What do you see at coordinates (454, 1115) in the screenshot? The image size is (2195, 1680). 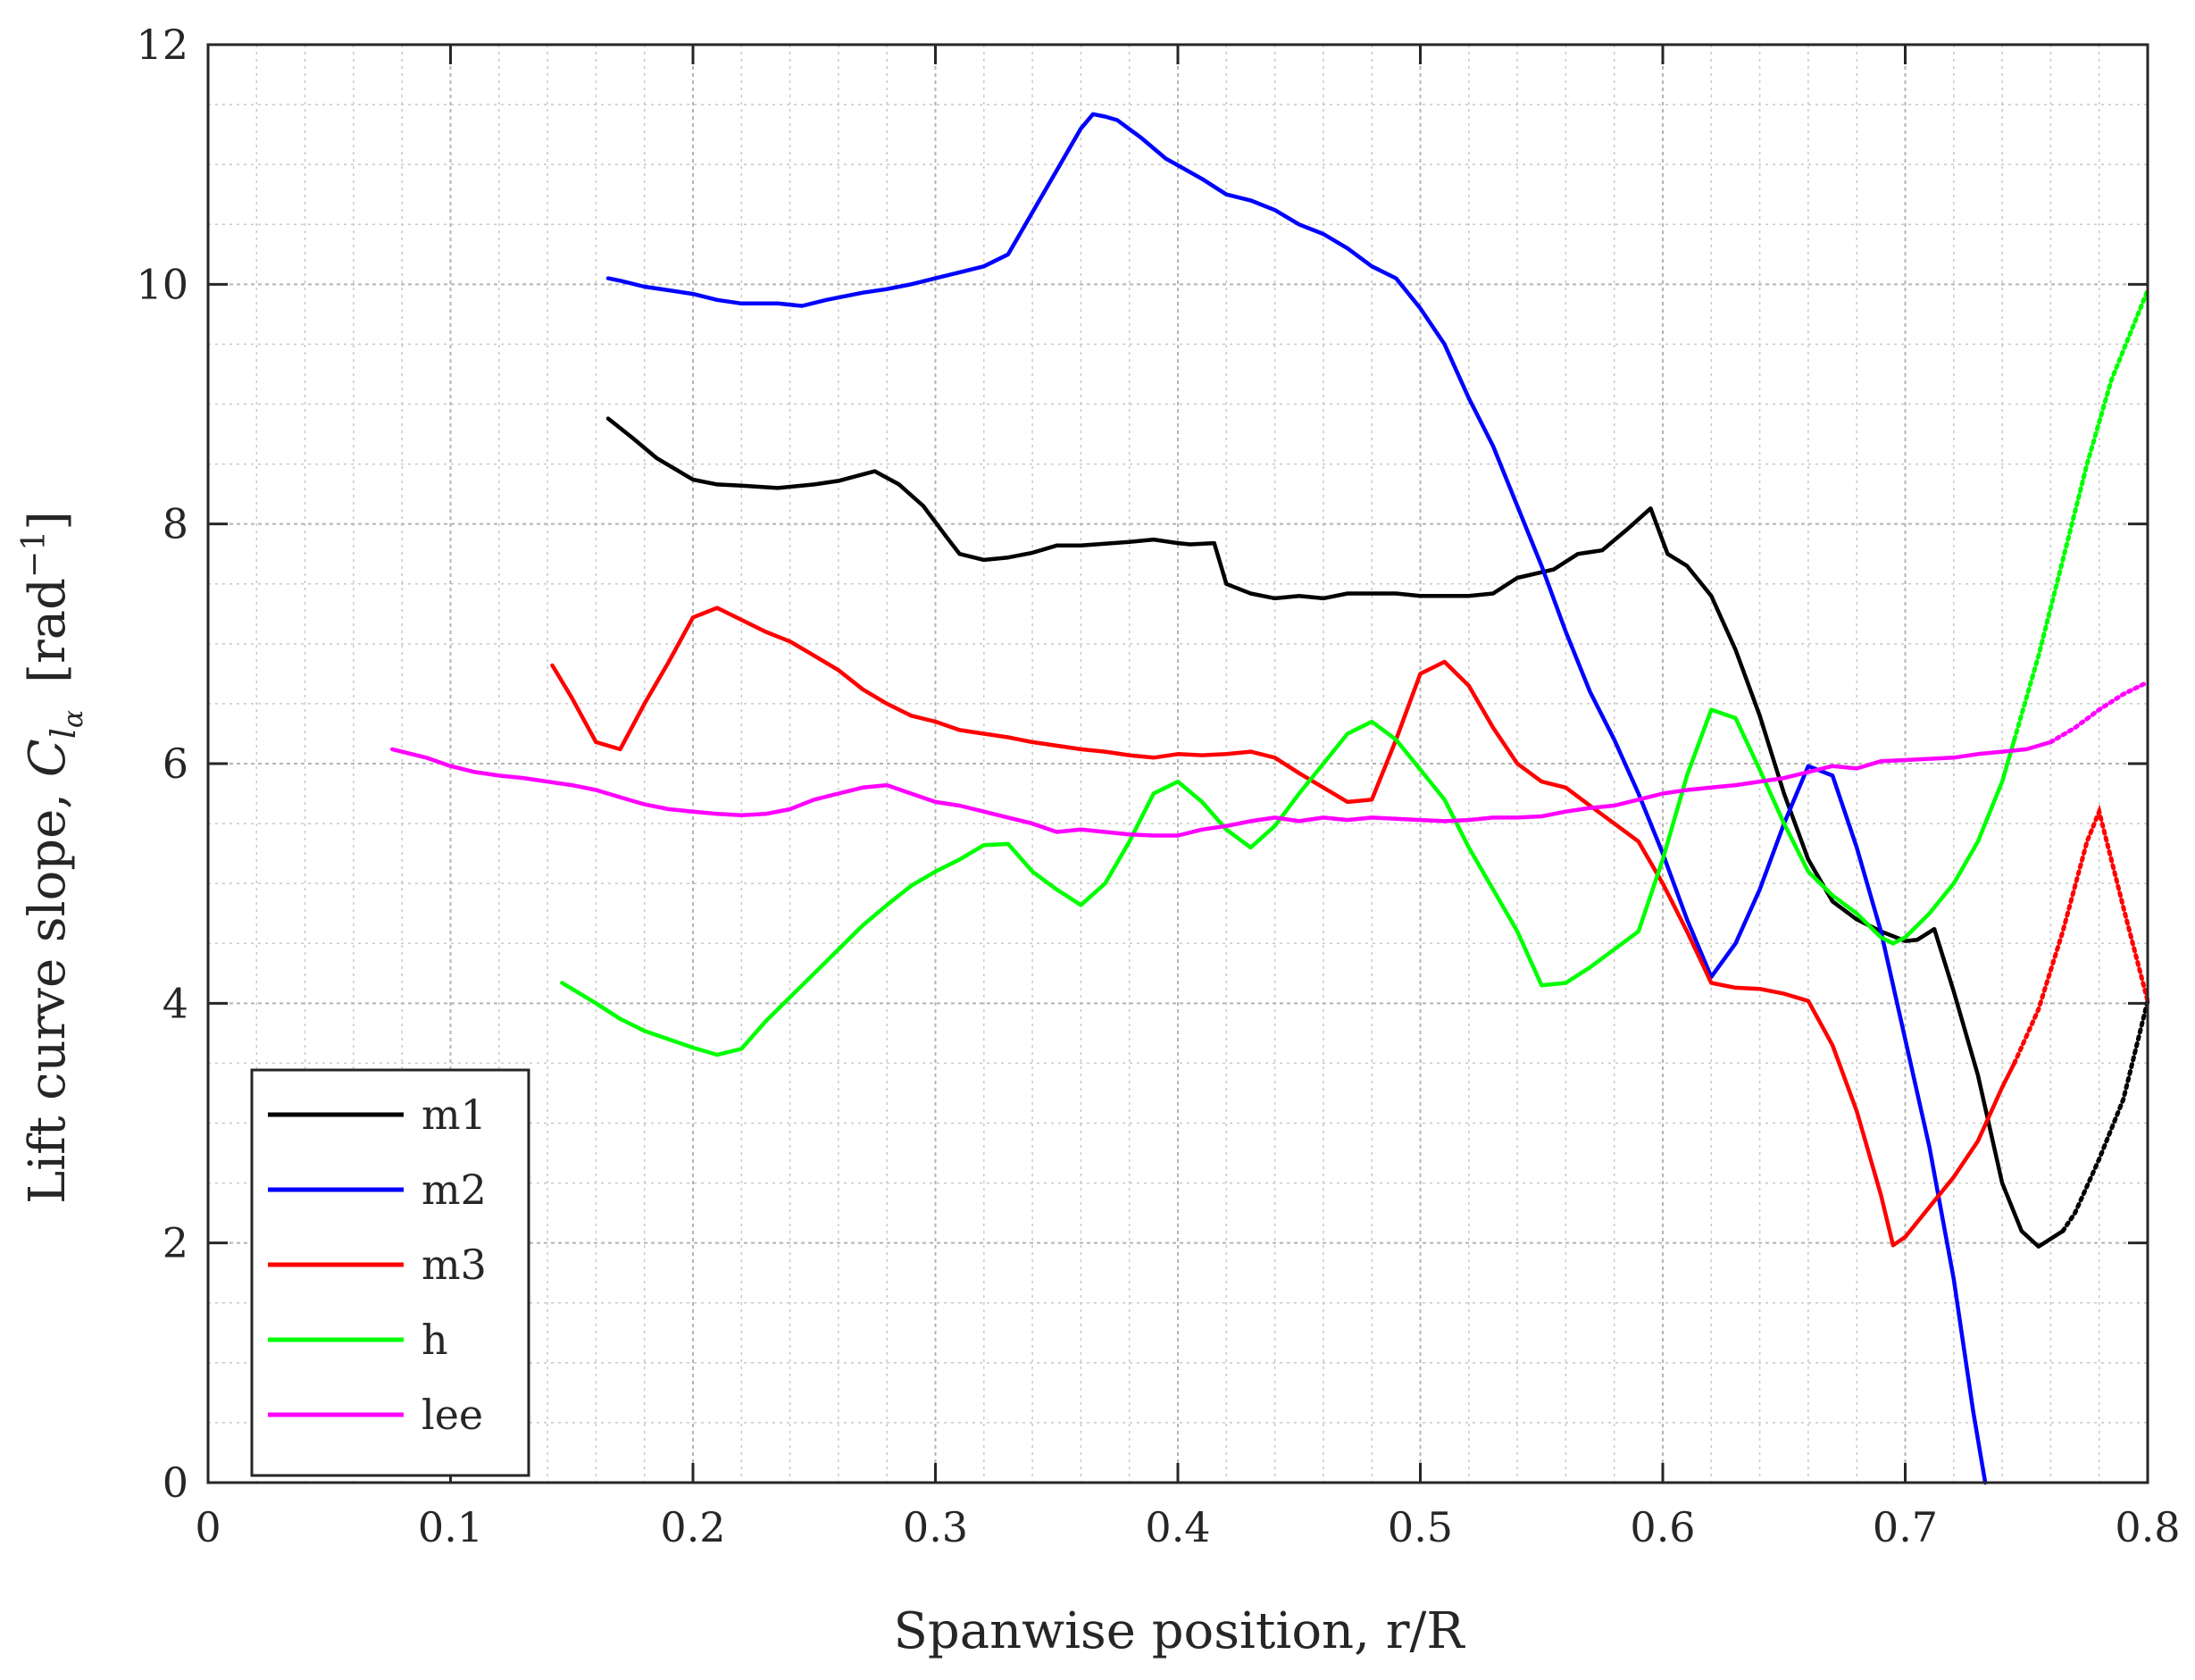 I see `legend-label-m1: m1` at bounding box center [454, 1115].